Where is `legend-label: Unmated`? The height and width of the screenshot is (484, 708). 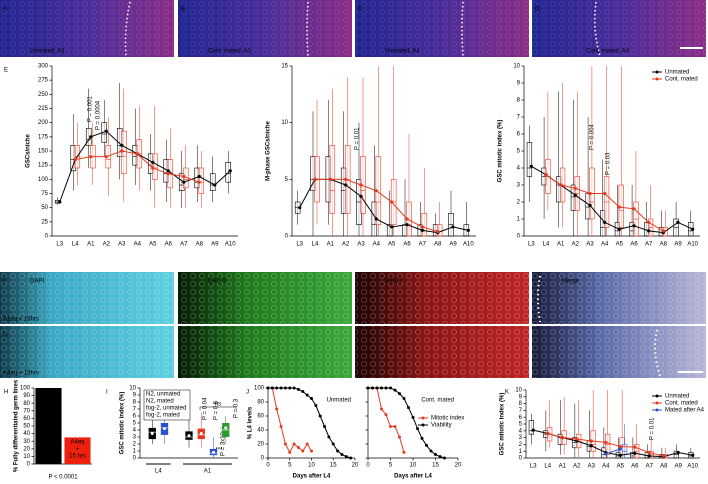 legend-label: Unmated is located at coordinates (677, 397).